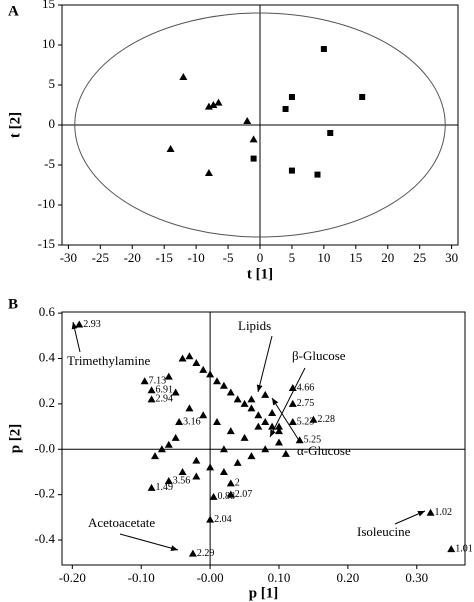  I want to click on point-label: 3.16, so click(192, 421).